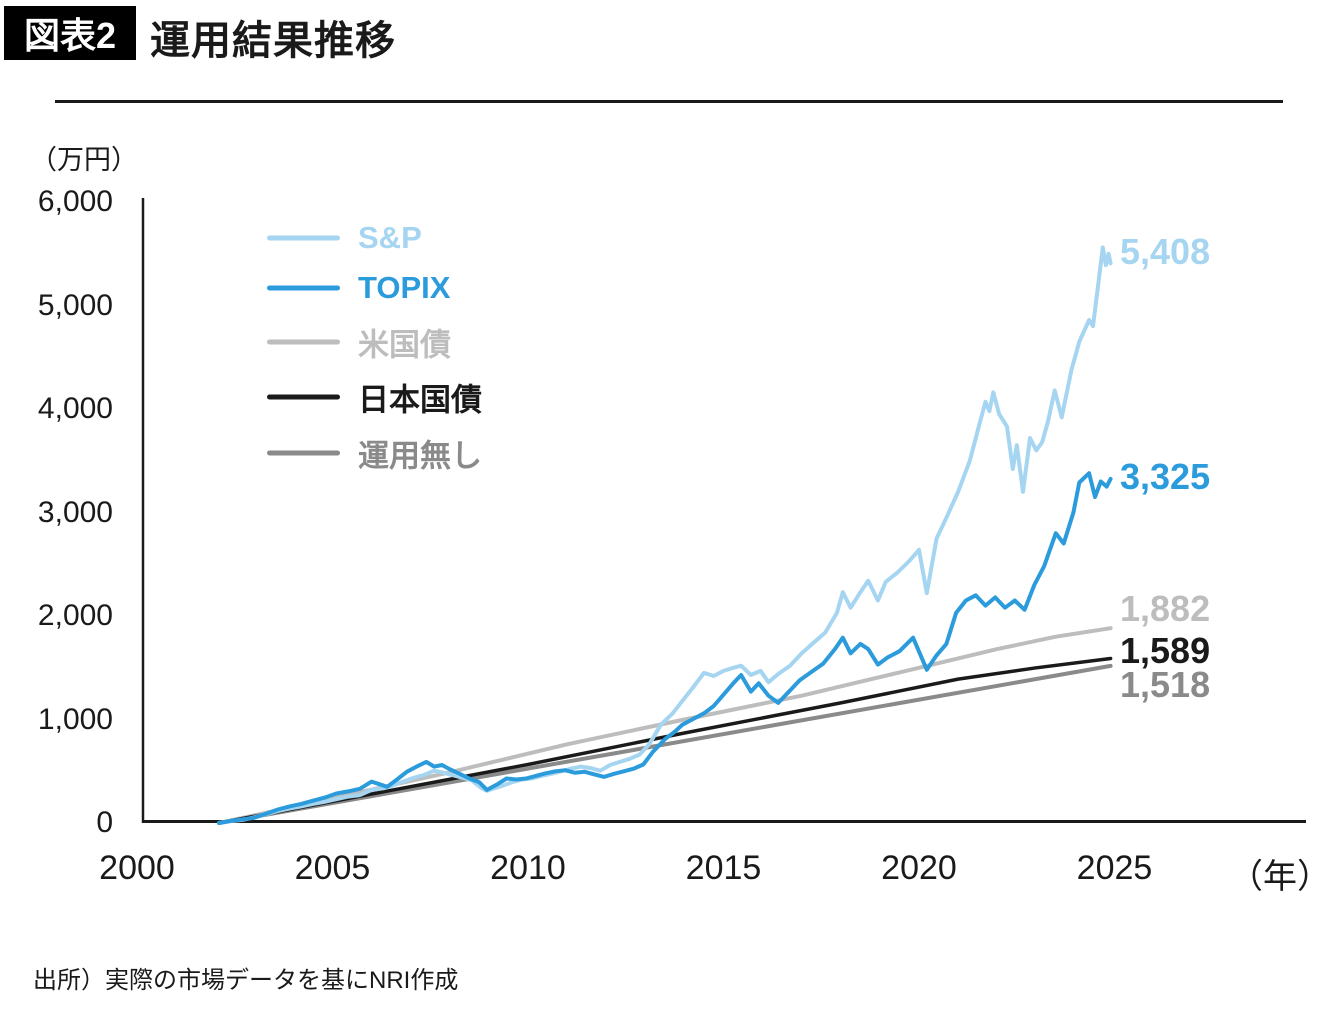 The height and width of the screenshot is (1015, 1340). What do you see at coordinates (669, 101) in the screenshot?
I see `title-divider` at bounding box center [669, 101].